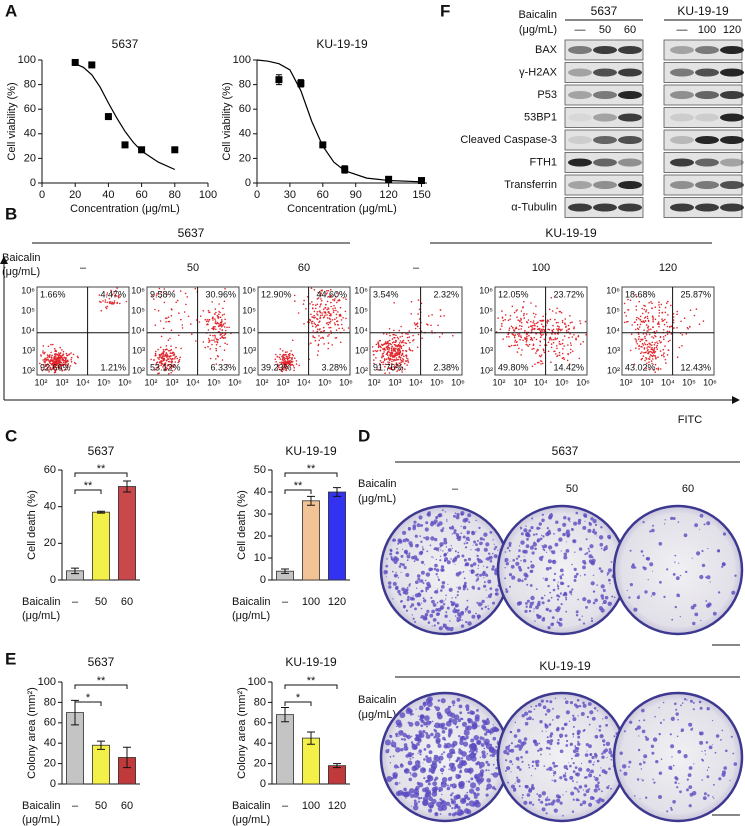 Image resolution: width=745 pixels, height=826 pixels. Describe the element at coordinates (21, 258) in the screenshot. I see `treatment-label: Baicalin` at that location.